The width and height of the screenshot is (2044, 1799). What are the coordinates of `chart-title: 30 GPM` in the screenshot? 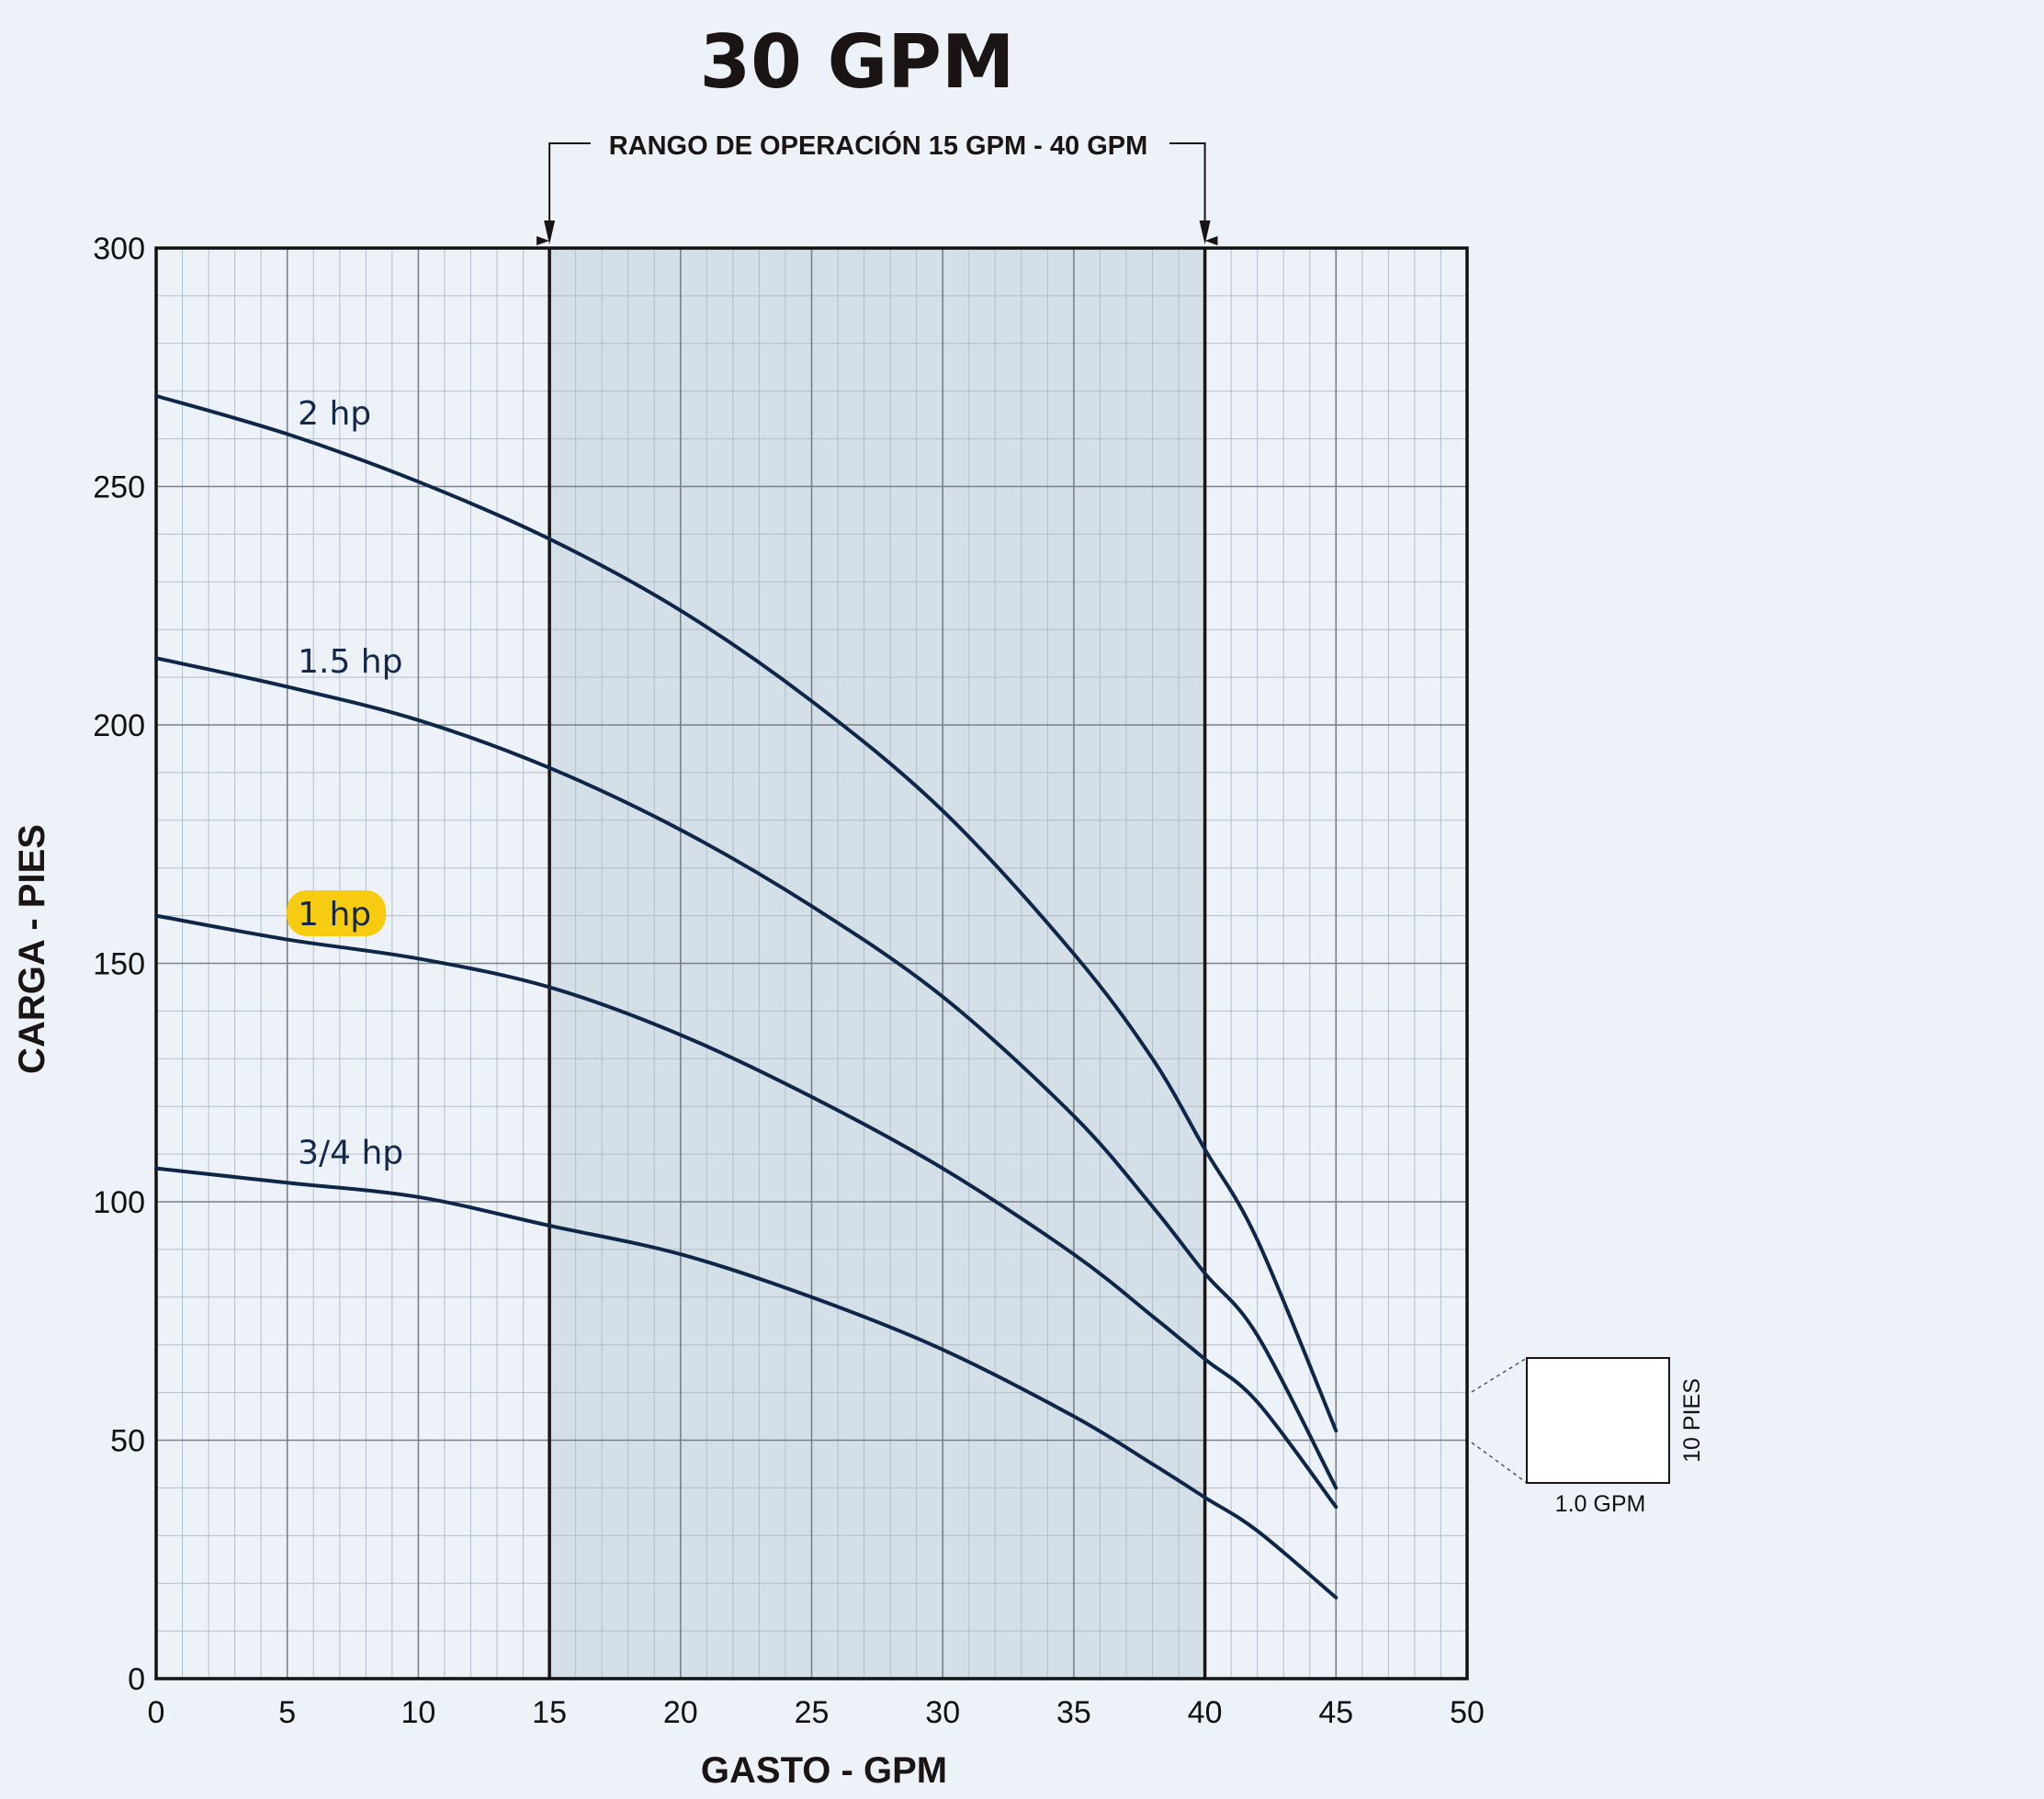 It's located at (856, 62).